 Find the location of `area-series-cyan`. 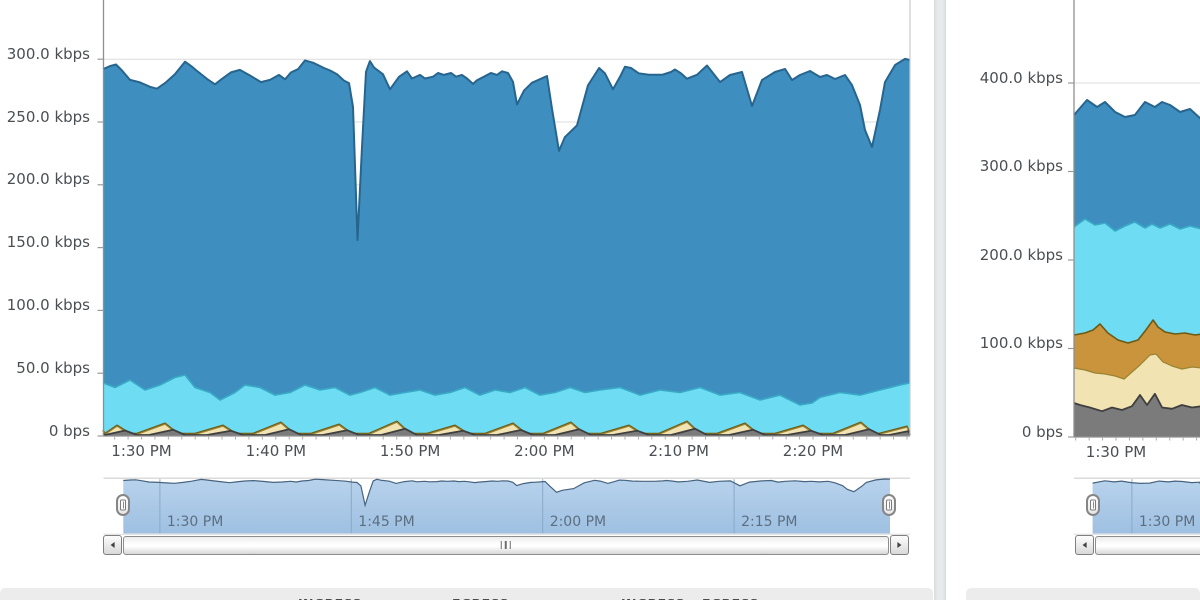

area-series-cyan is located at coordinates (506, 405).